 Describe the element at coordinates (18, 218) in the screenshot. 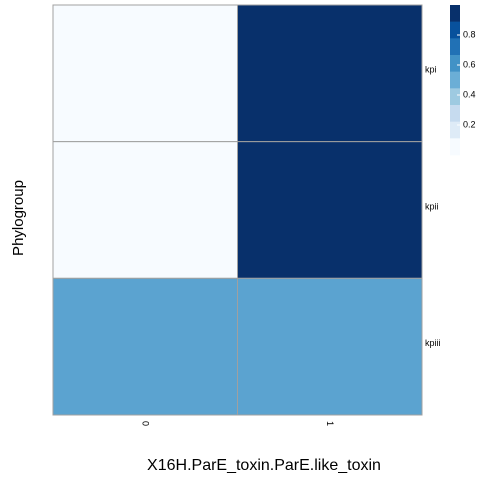

I see `y-axis-title: Phylogroup` at that location.